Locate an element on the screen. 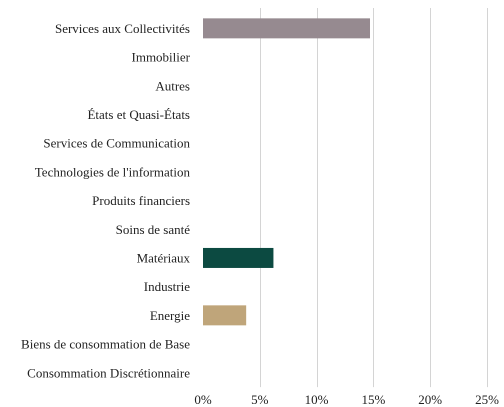 This screenshot has width=504, height=407. category-label: Soins de santé is located at coordinates (153, 229).